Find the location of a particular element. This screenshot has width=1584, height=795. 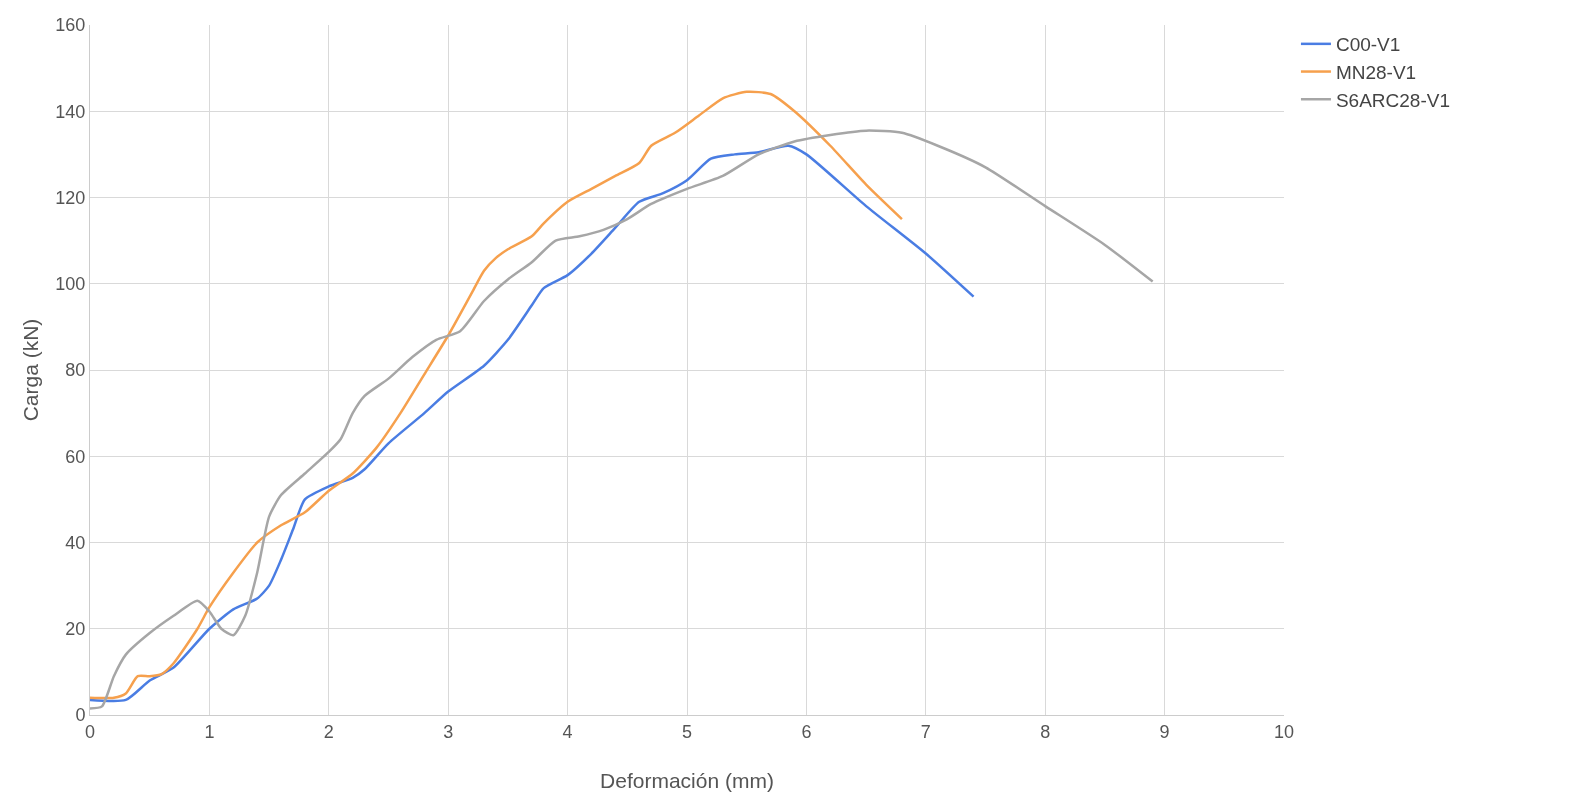

legend-label: MN28-V1 is located at coordinates (1376, 72).